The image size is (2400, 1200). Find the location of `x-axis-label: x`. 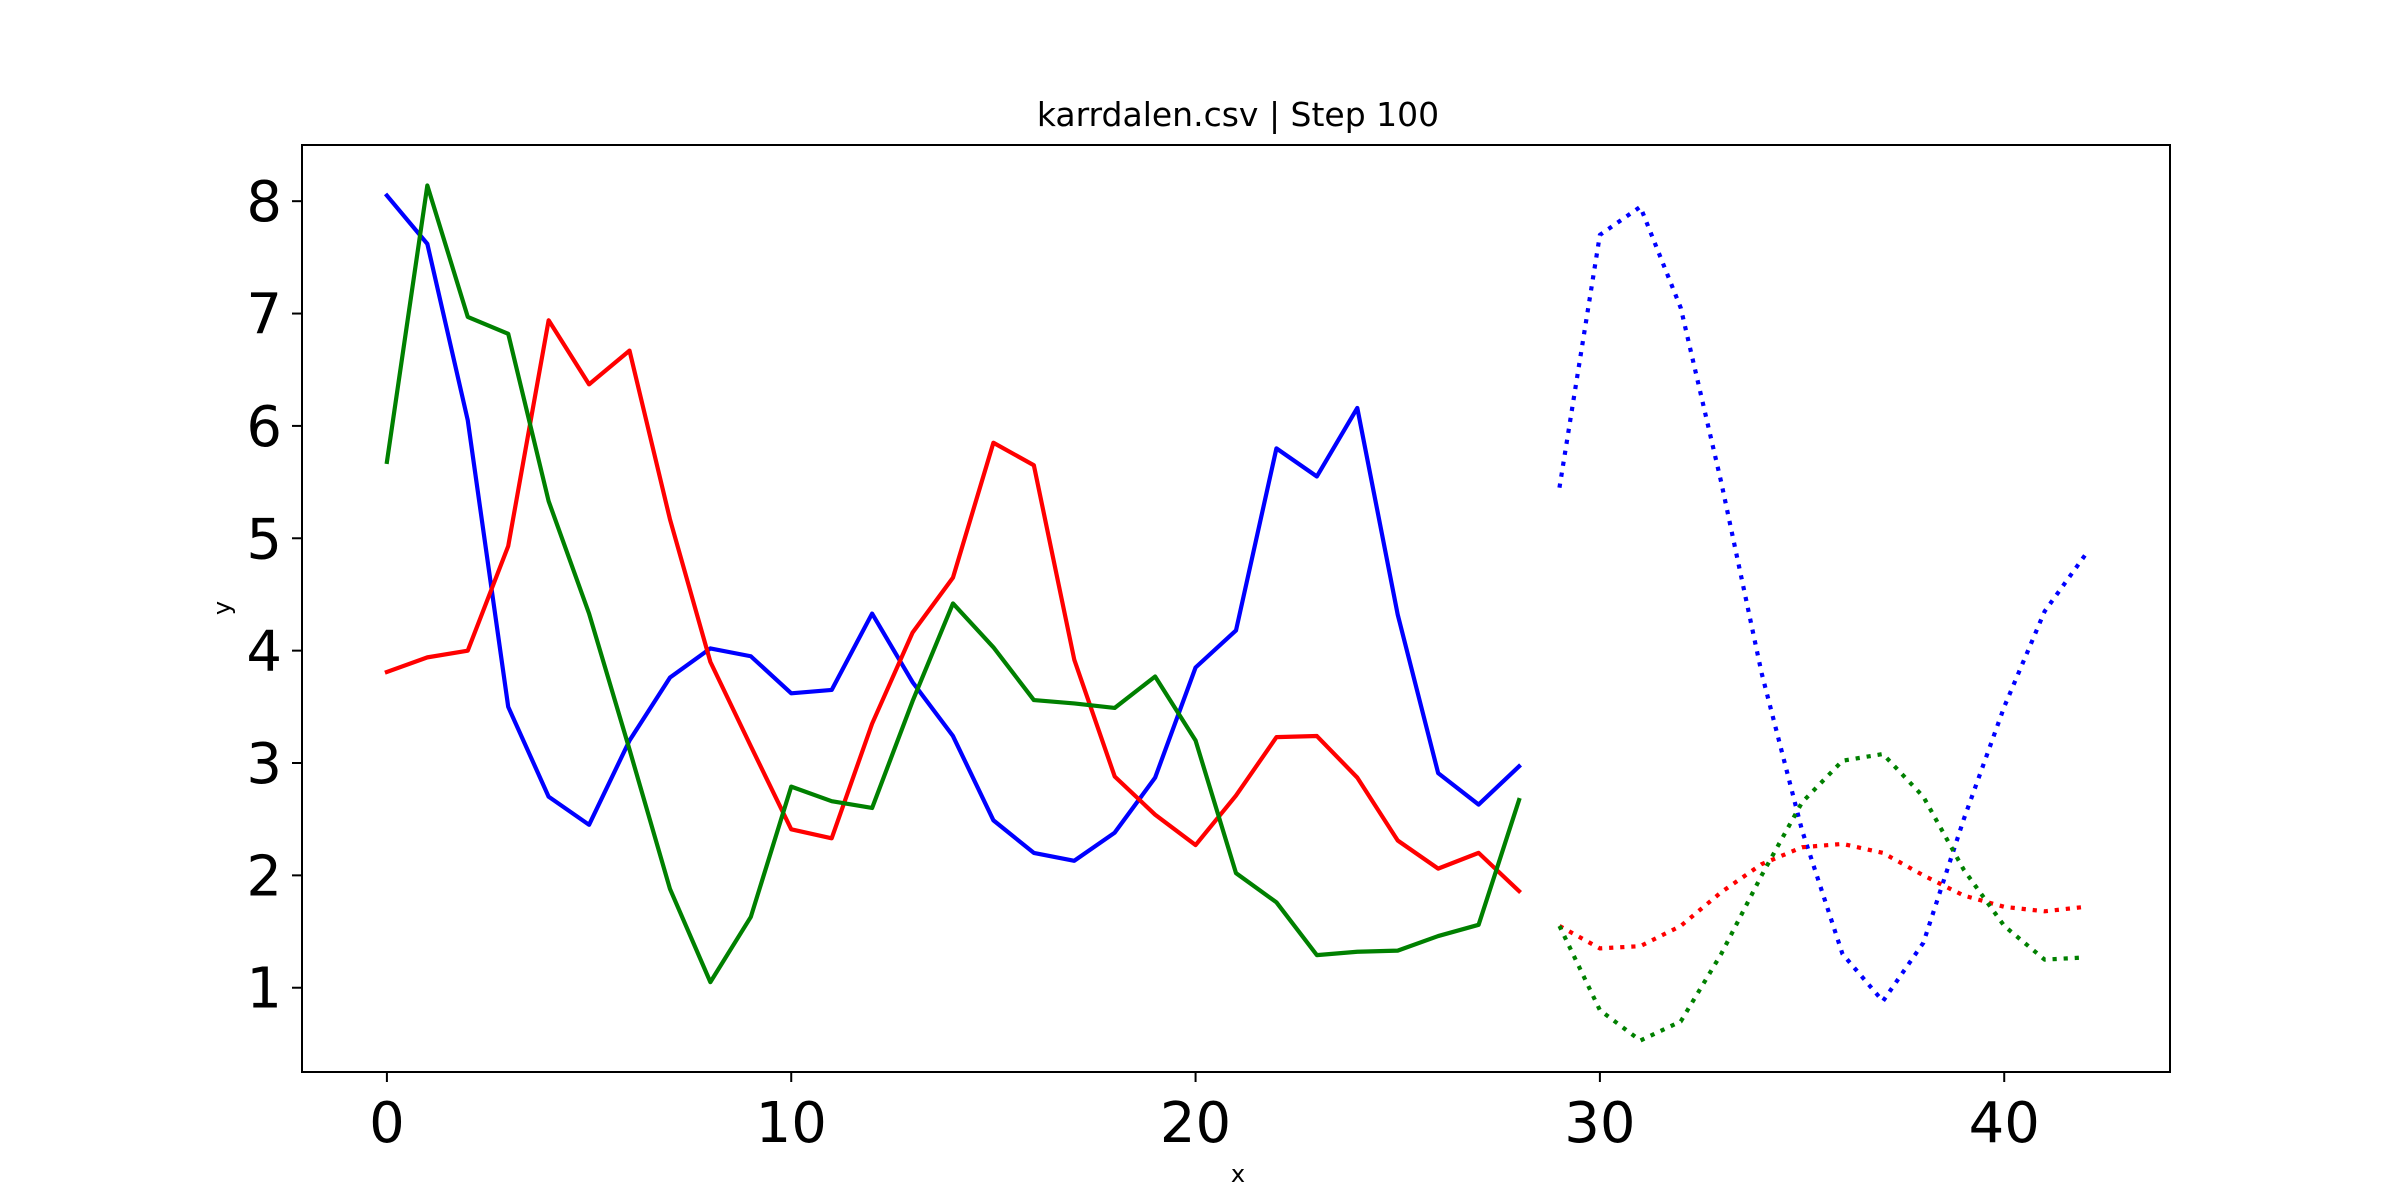

x-axis-label: x is located at coordinates (1238, 1174).